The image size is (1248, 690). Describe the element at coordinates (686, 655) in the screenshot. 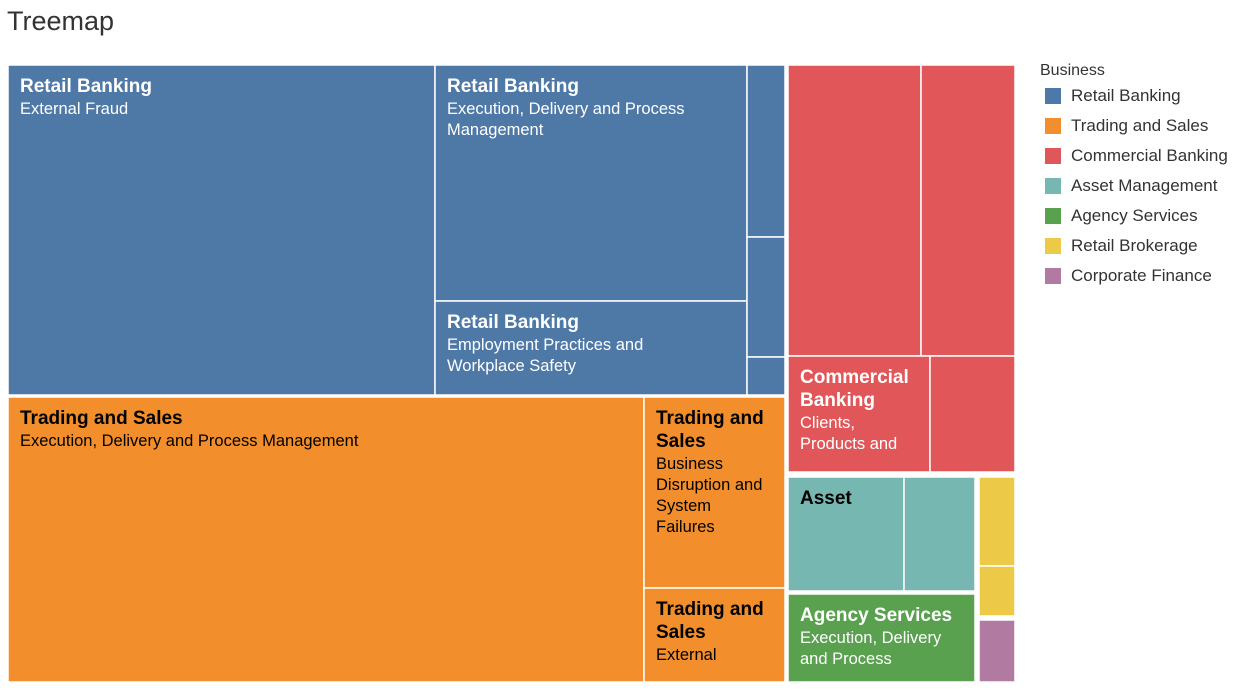

I see `treemap-tile-label: External` at that location.